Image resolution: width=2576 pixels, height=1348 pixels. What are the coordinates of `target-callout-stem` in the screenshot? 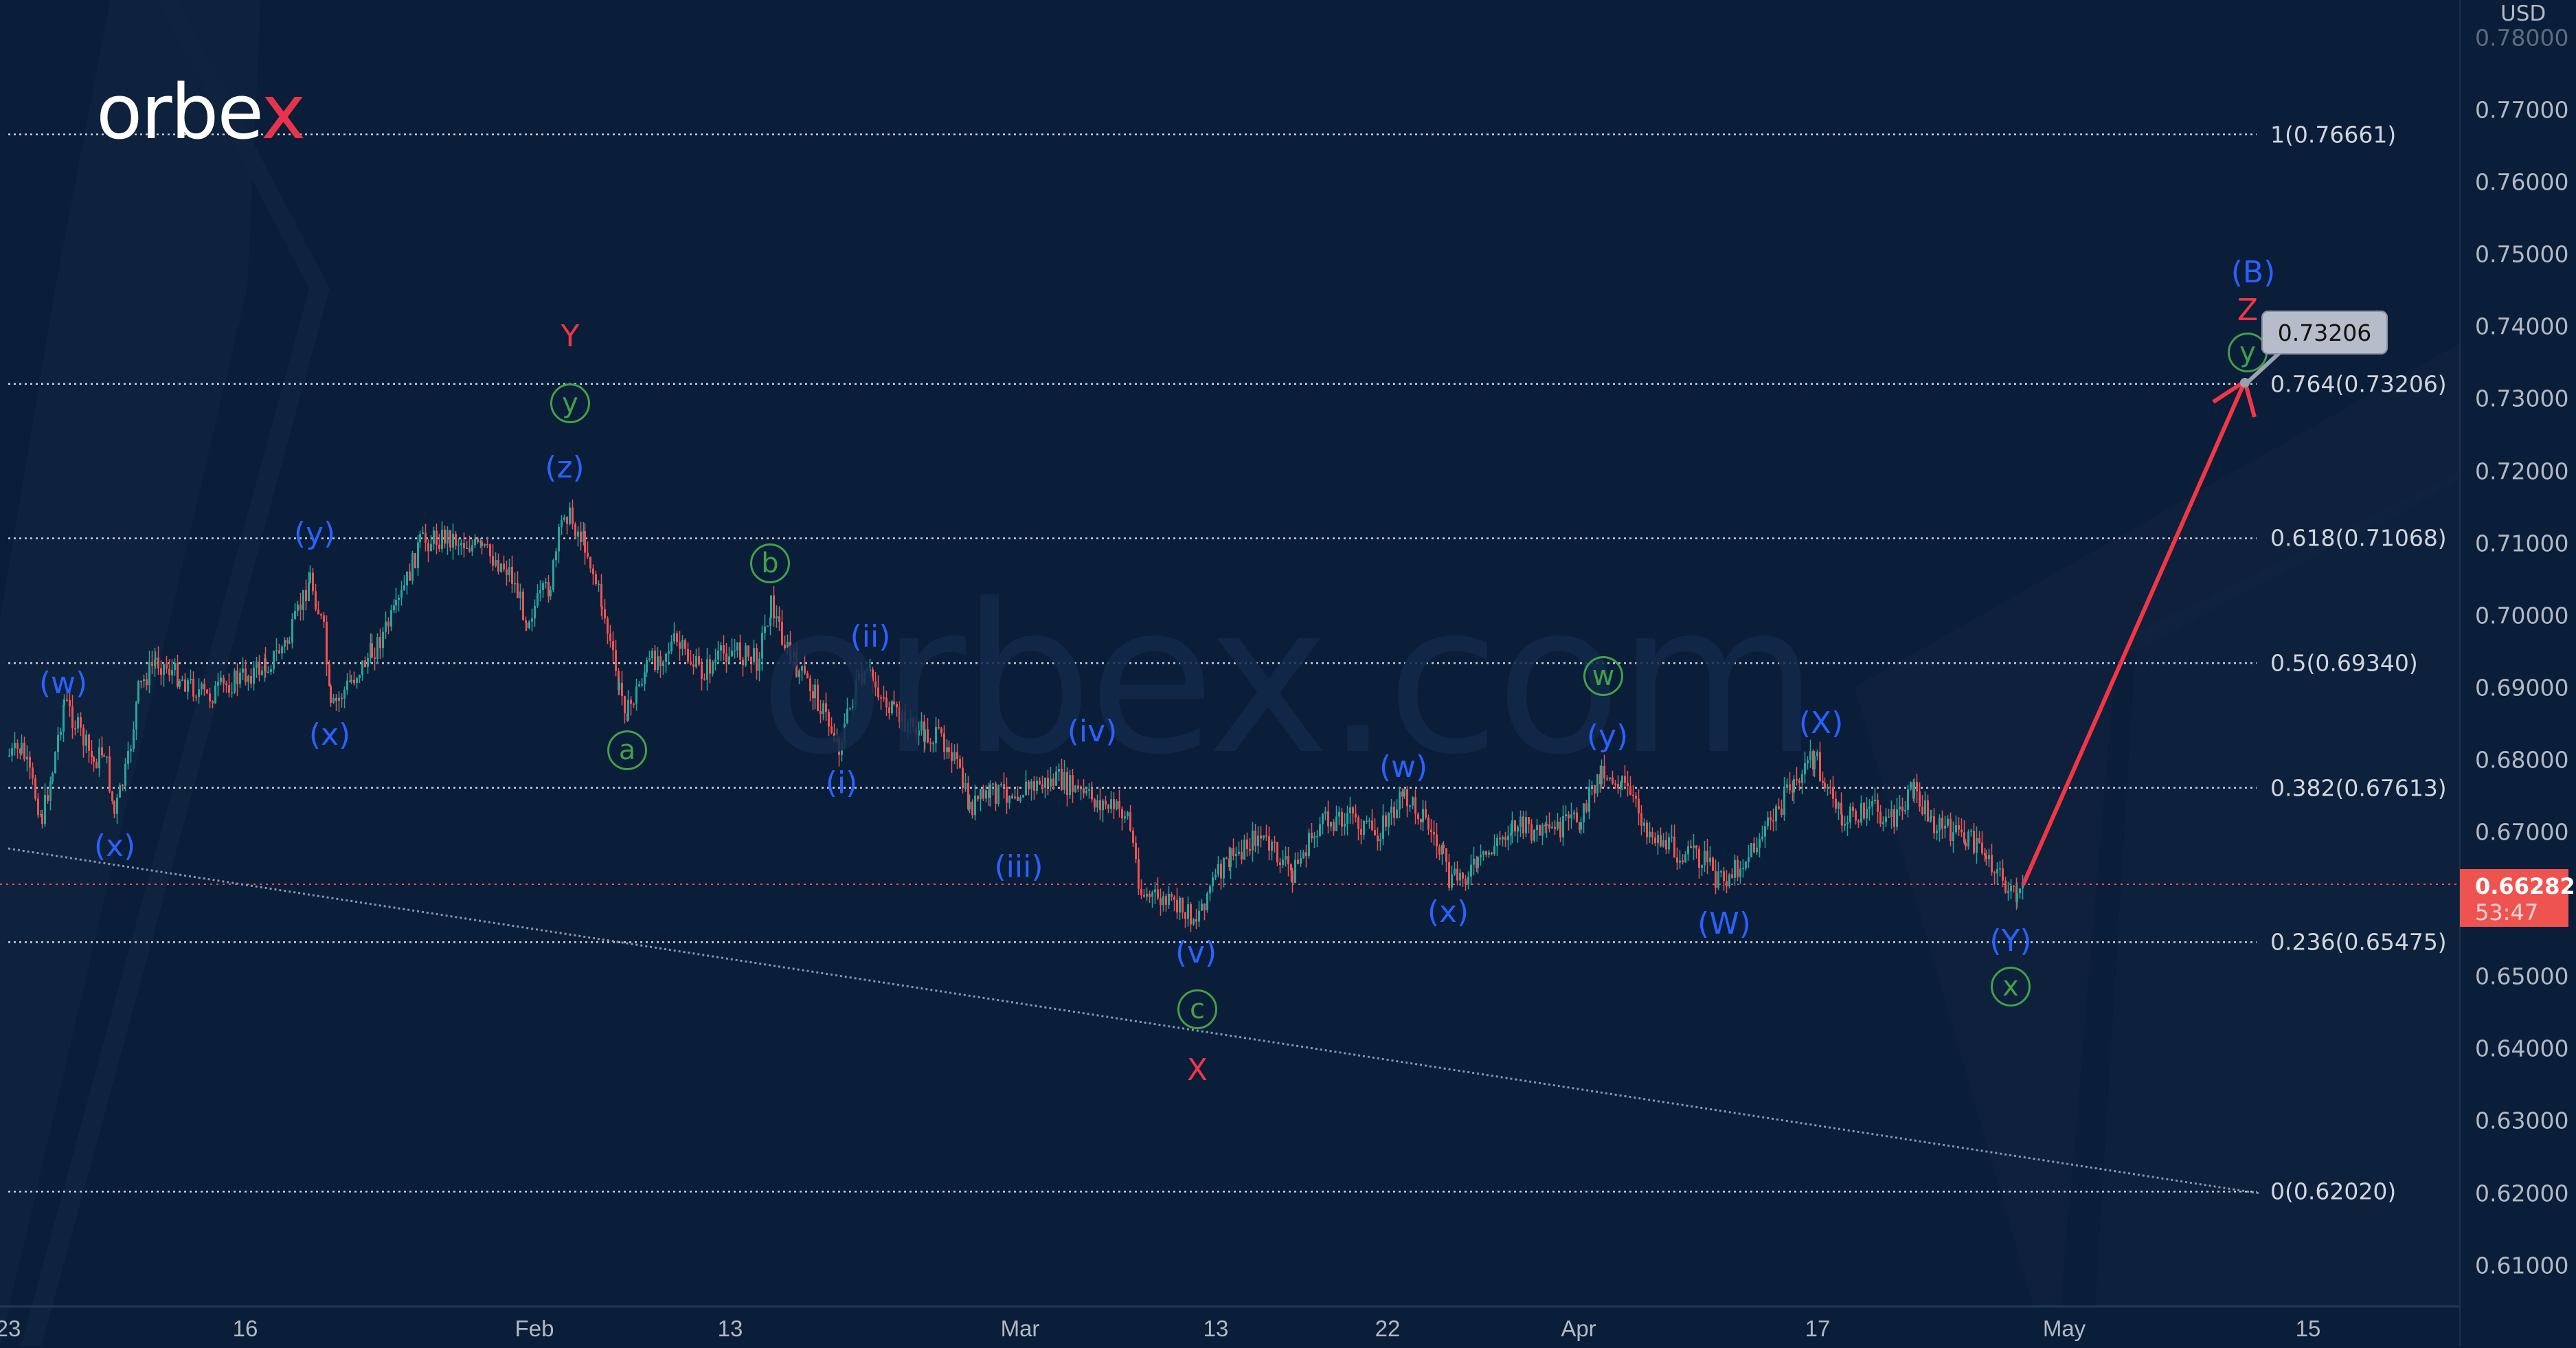 It's located at (2263, 367).